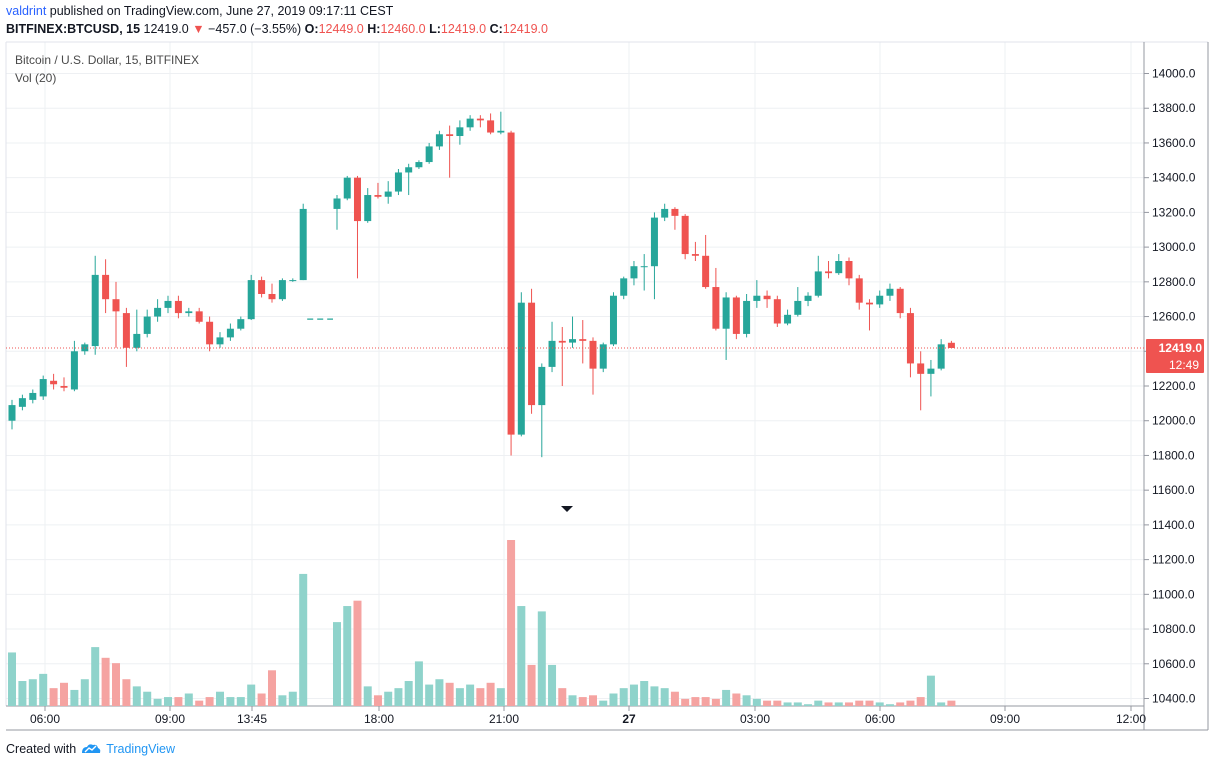  What do you see at coordinates (1175, 355) in the screenshot?
I see `current-price-badge` at bounding box center [1175, 355].